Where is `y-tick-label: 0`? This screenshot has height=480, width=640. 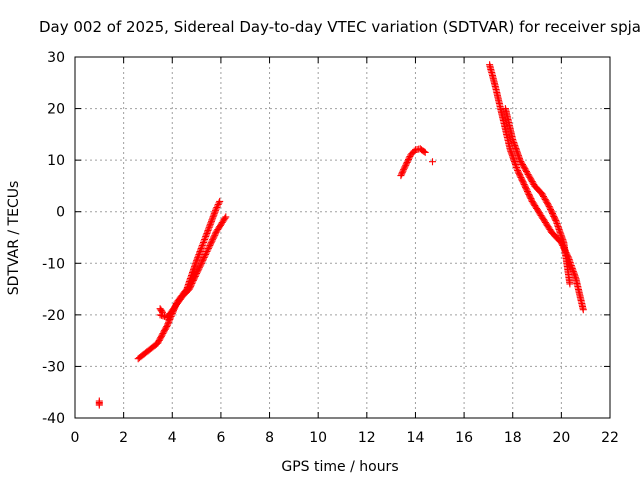 y-tick-label: 0 is located at coordinates (60, 213).